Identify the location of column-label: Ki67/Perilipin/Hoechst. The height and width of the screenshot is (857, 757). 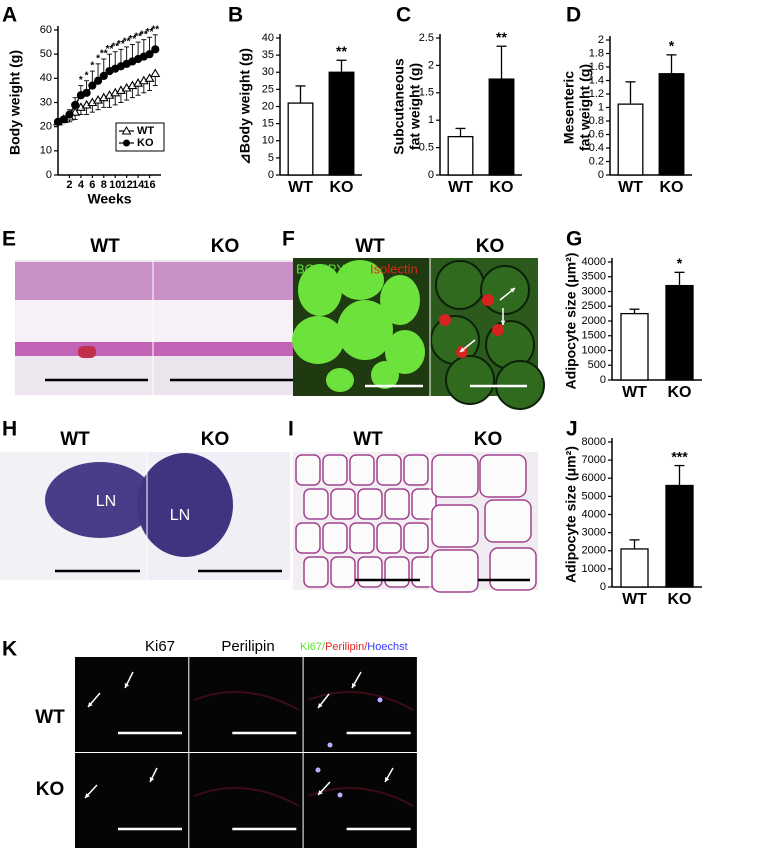
(354, 647).